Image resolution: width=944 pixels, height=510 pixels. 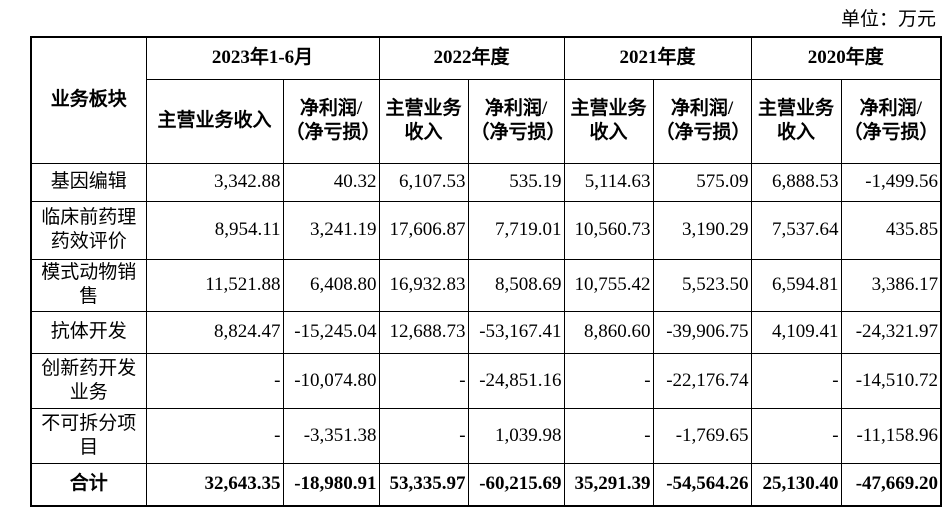 What do you see at coordinates (331, 182) in the screenshot?
I see `cell: 40.32` at bounding box center [331, 182].